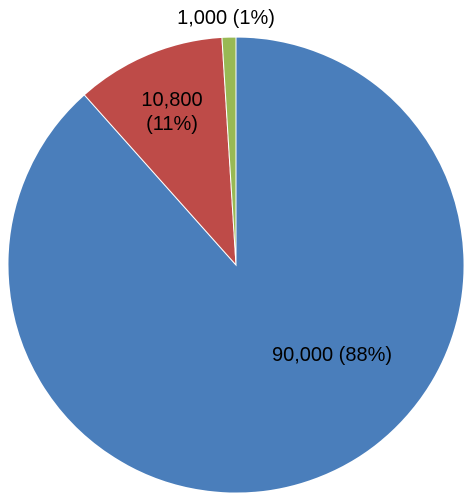 The height and width of the screenshot is (500, 470). Describe the element at coordinates (226, 18) in the screenshot. I see `slice-label: 1,000 (1%)` at that location.